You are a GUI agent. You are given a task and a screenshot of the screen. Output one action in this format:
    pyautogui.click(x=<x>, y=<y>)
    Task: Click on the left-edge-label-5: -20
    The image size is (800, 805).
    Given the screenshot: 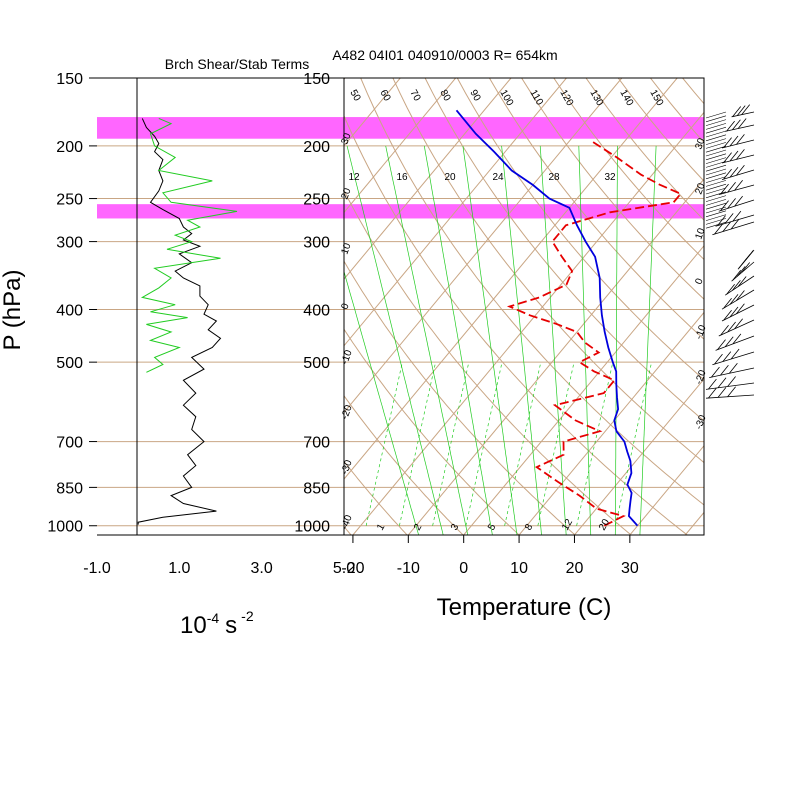 What is the action you would take?
    pyautogui.click(x=346, y=412)
    